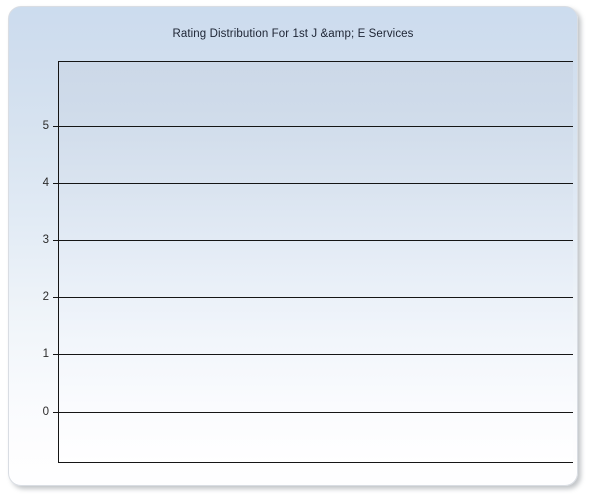  I want to click on x-axis-line, so click(315, 462).